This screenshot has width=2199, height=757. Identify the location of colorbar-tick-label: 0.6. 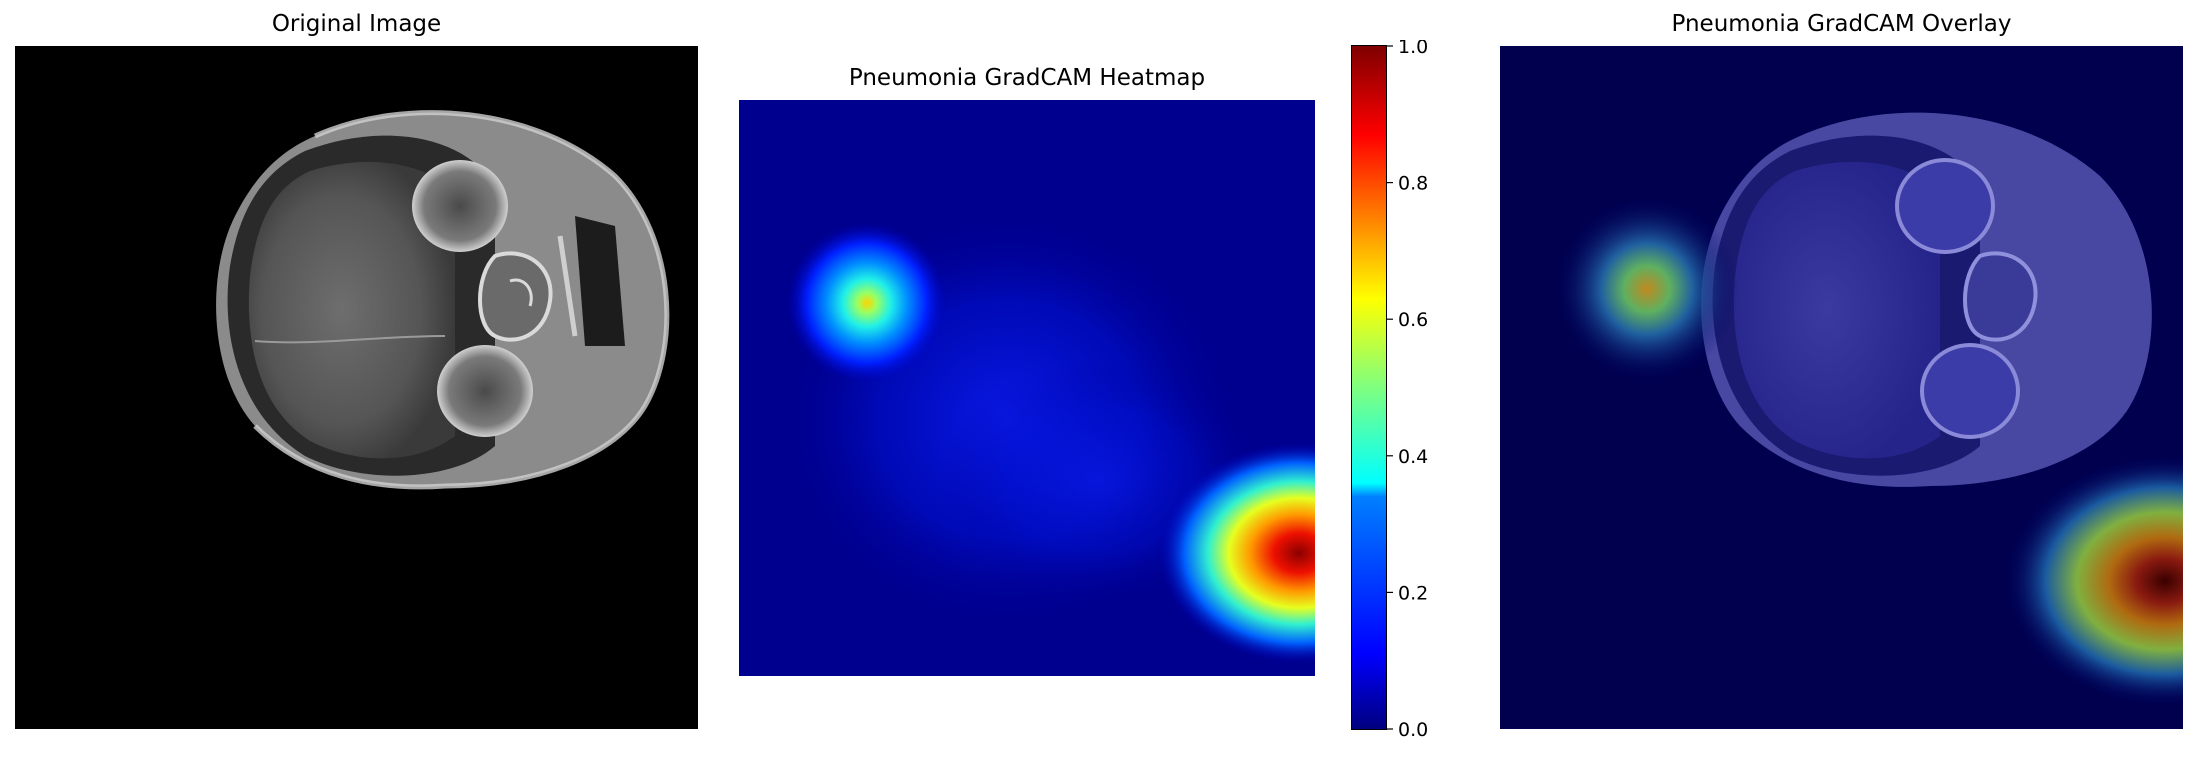
(1413, 320).